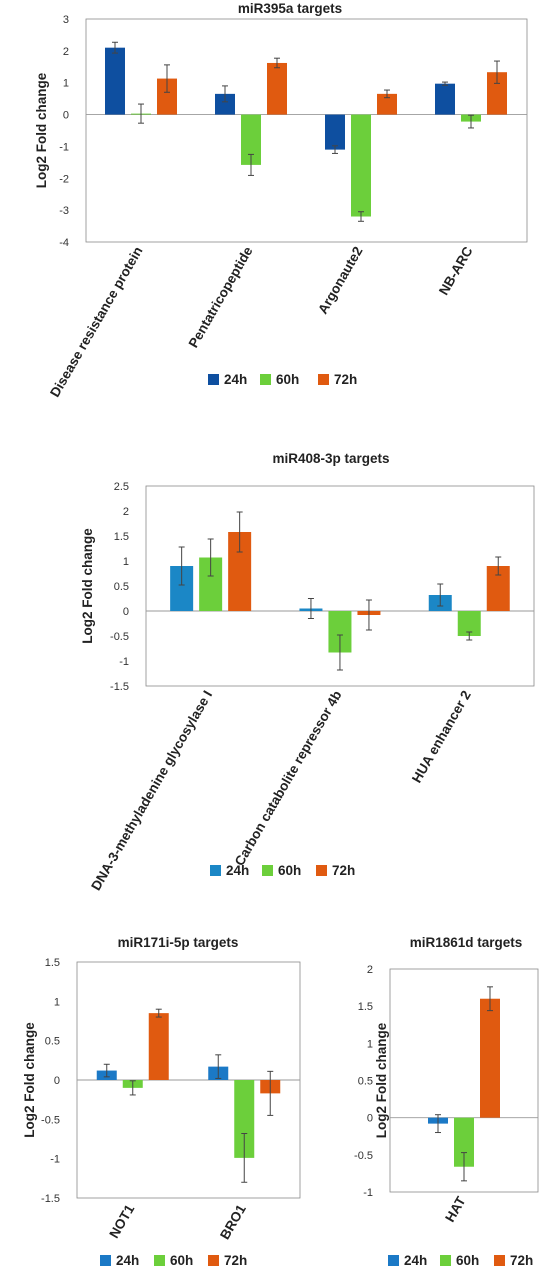  Describe the element at coordinates (178, 942) in the screenshot. I see `chart-title: miR171i-5p targets` at that location.